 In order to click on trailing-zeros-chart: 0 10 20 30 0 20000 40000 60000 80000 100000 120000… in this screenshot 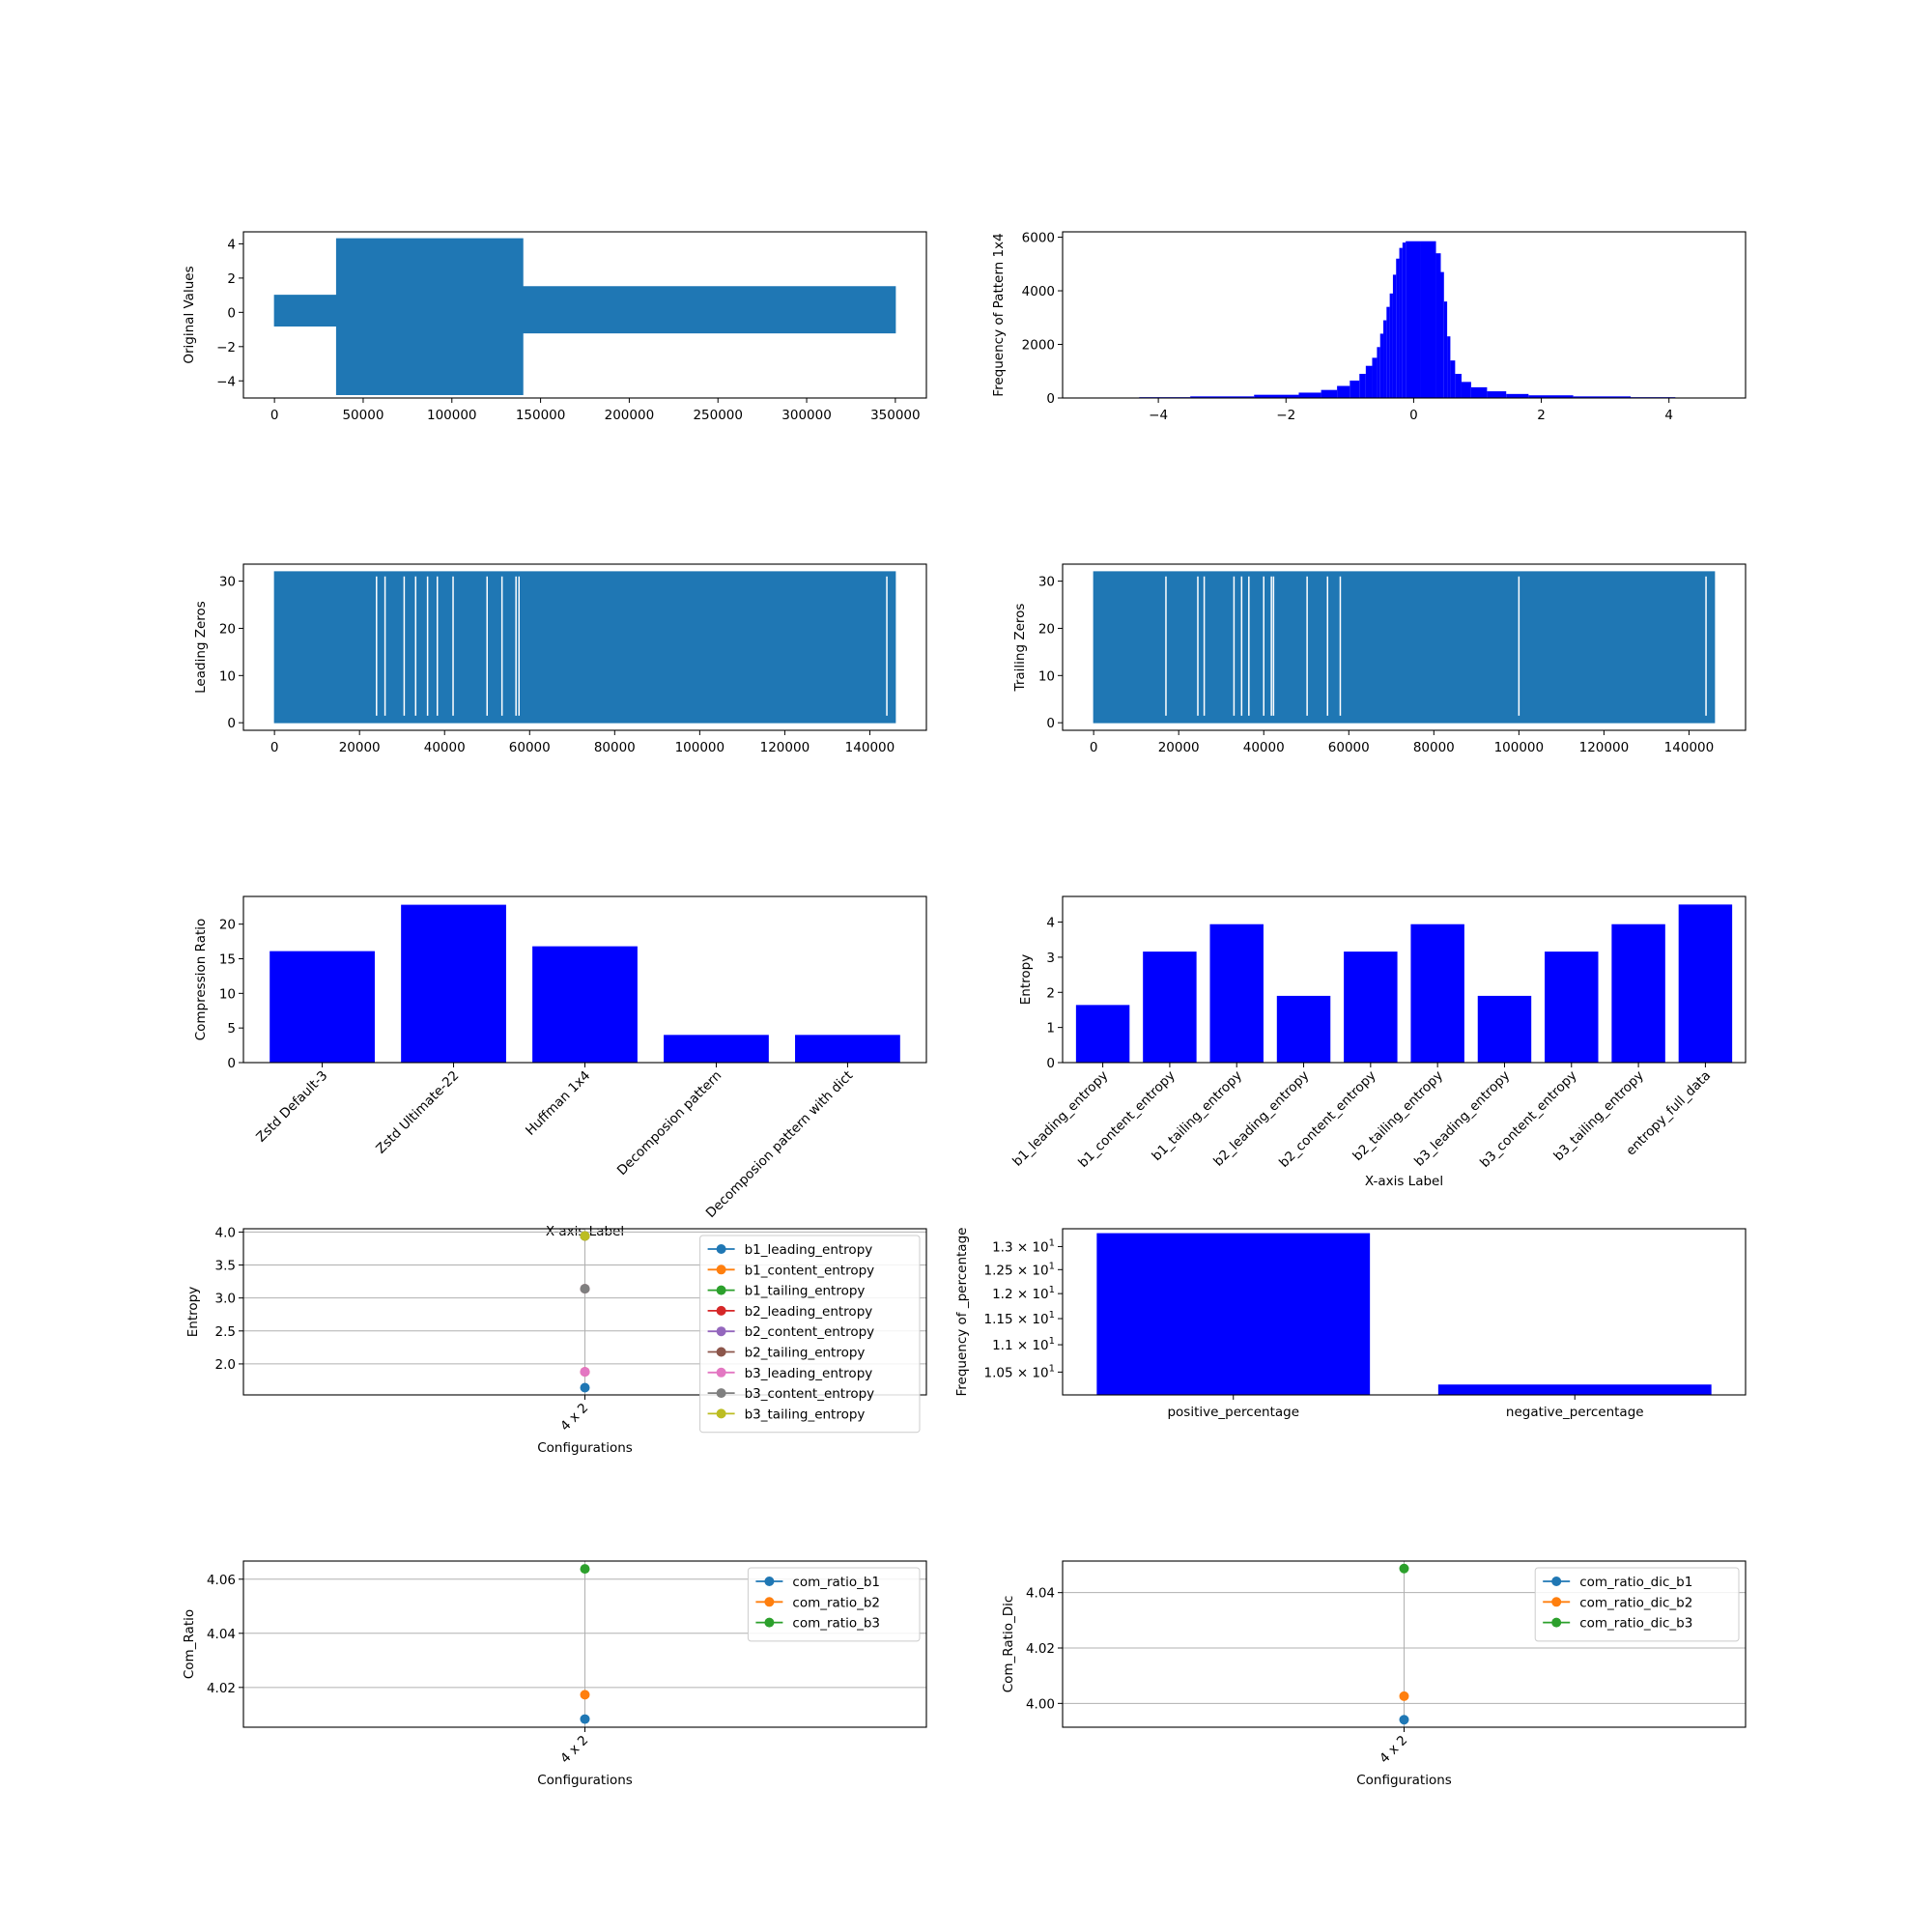, I will do `click(1379, 659)`.